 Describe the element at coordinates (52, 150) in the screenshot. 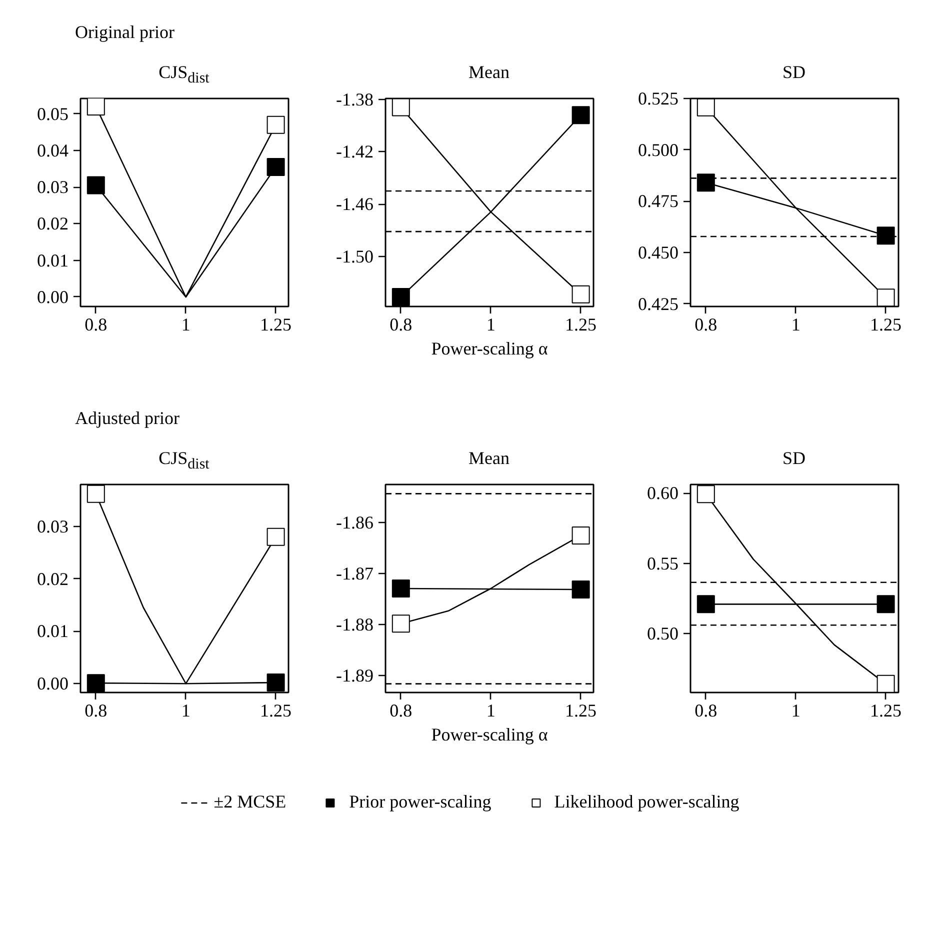

I see `y-tick-label: 0.04` at that location.